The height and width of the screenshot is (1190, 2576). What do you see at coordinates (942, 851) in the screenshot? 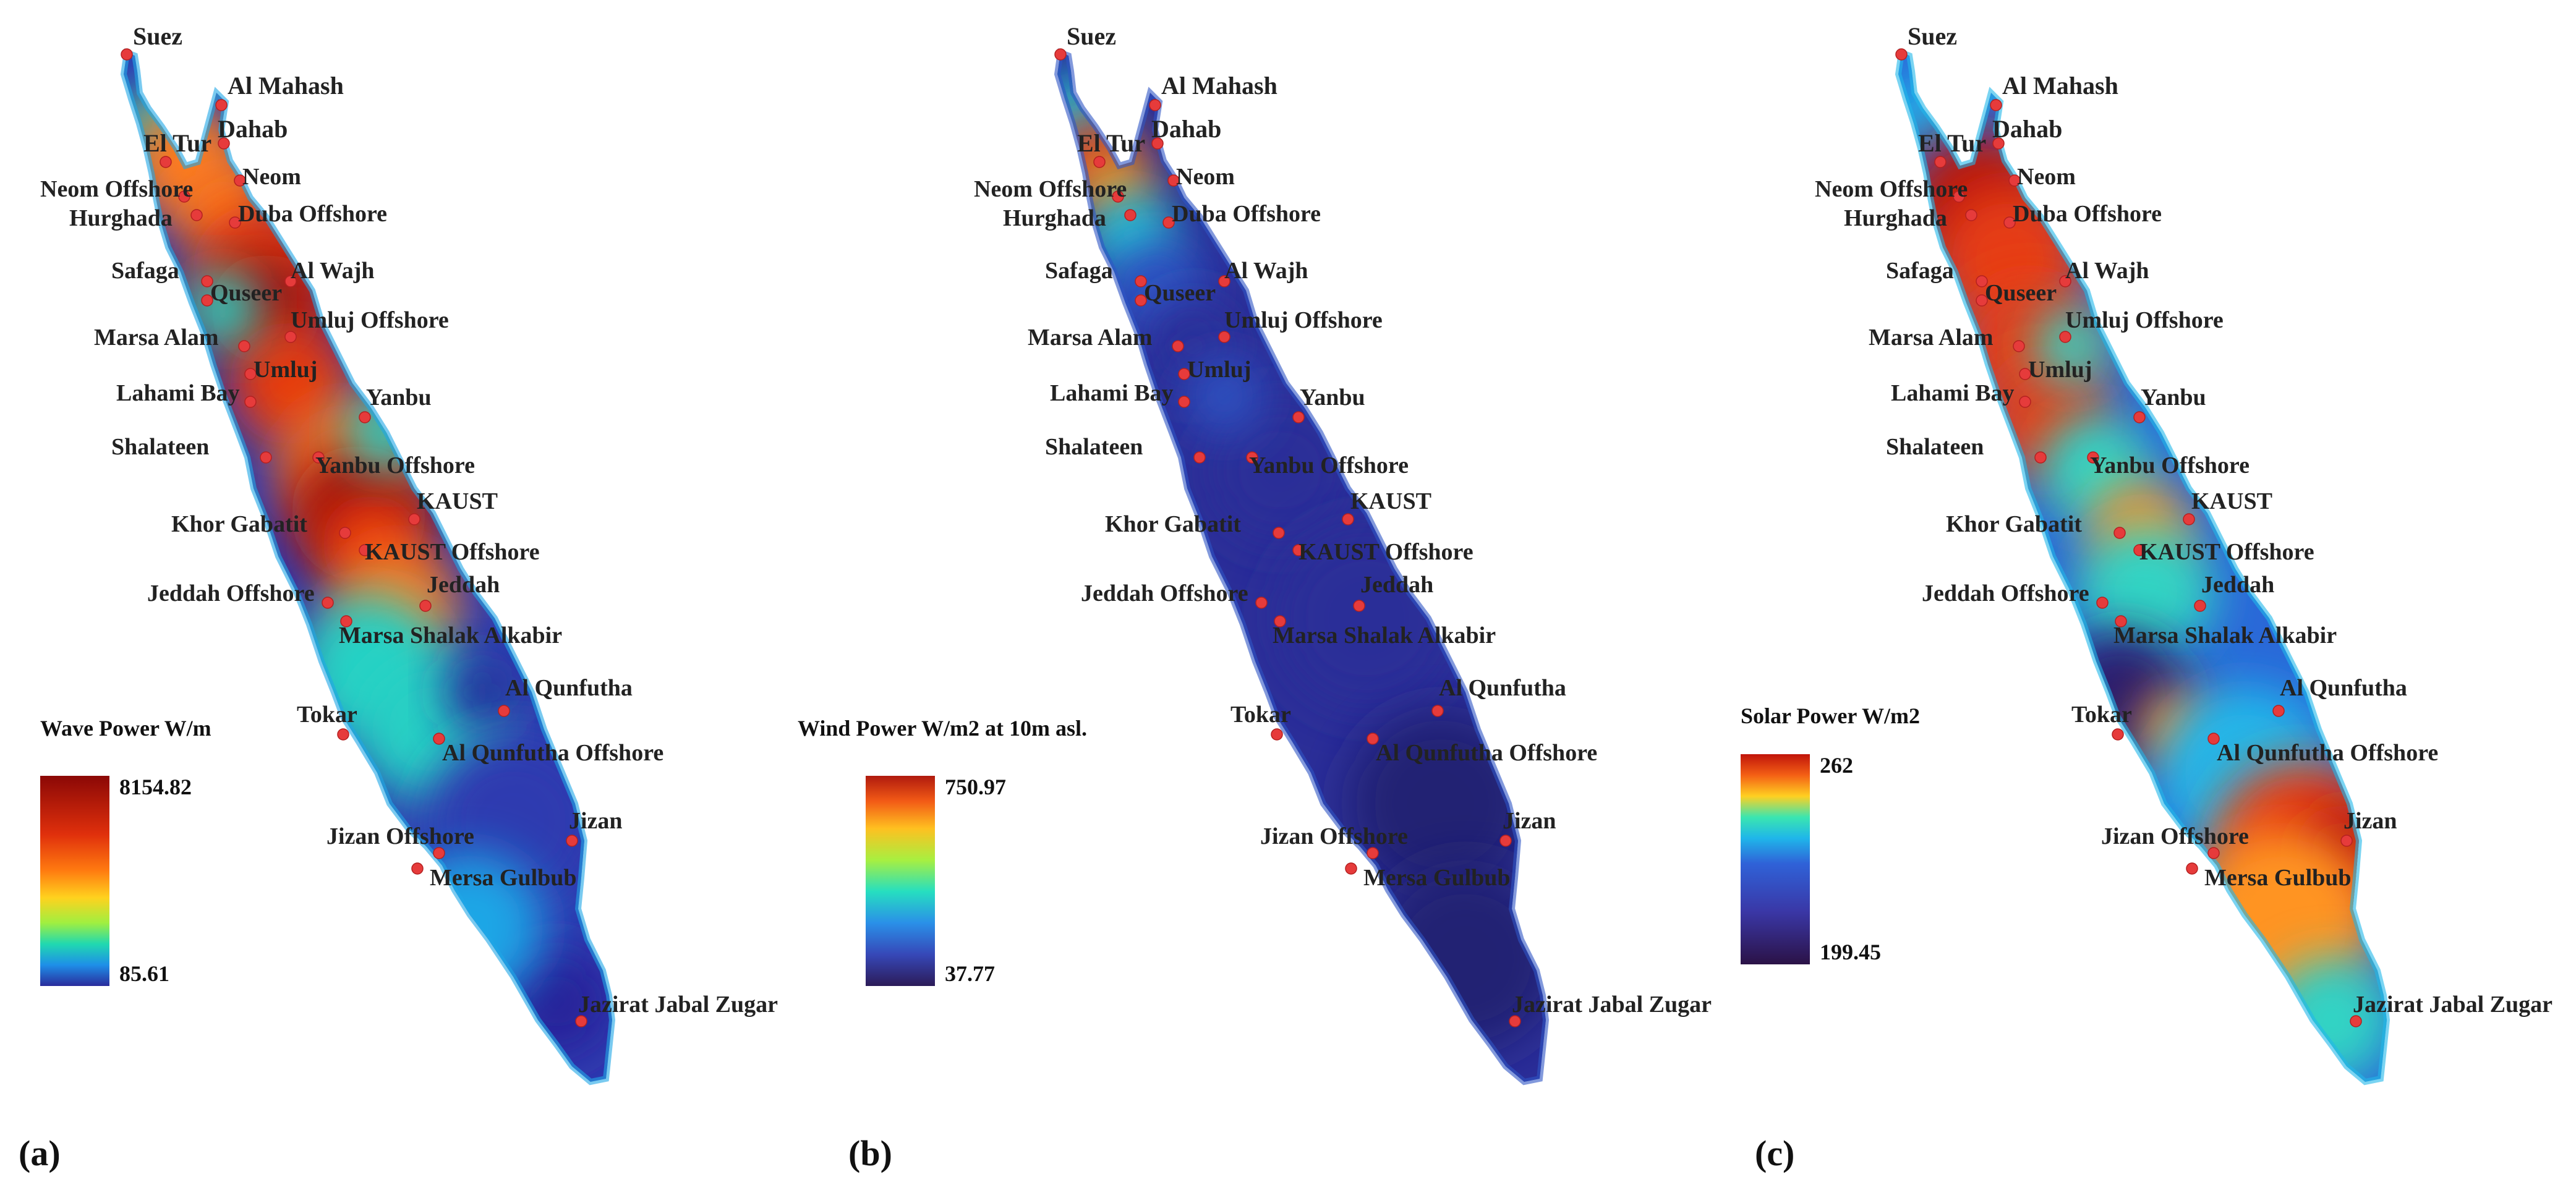
I see `legend-b: Wind Power W/m2 at 10m asl. 750.97 37.77` at bounding box center [942, 851].